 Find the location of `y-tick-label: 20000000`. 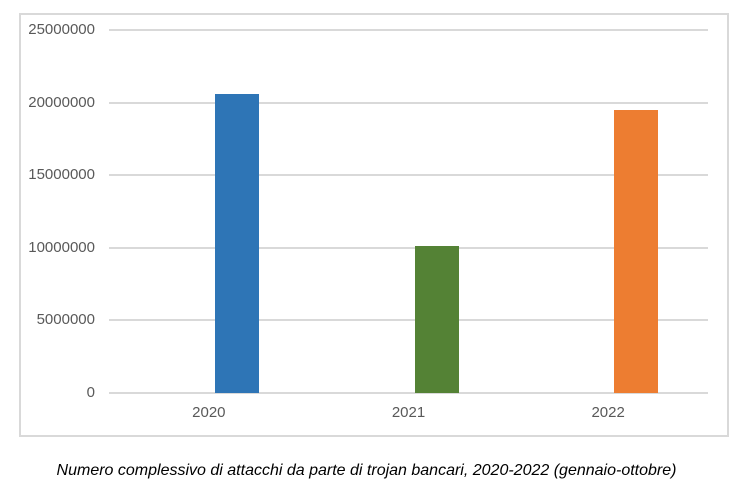

y-tick-label: 20000000 is located at coordinates (61, 102).